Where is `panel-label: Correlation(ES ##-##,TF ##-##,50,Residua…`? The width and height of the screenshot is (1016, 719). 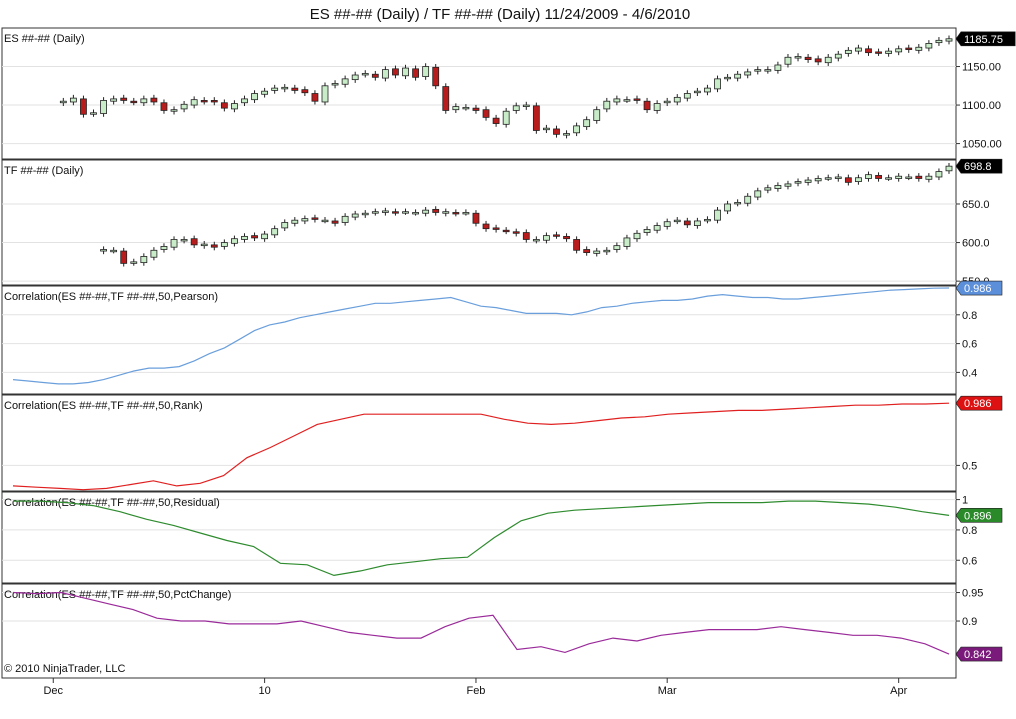 panel-label: Correlation(ES ##-##,TF ##-##,50,Residua… is located at coordinates (112, 503).